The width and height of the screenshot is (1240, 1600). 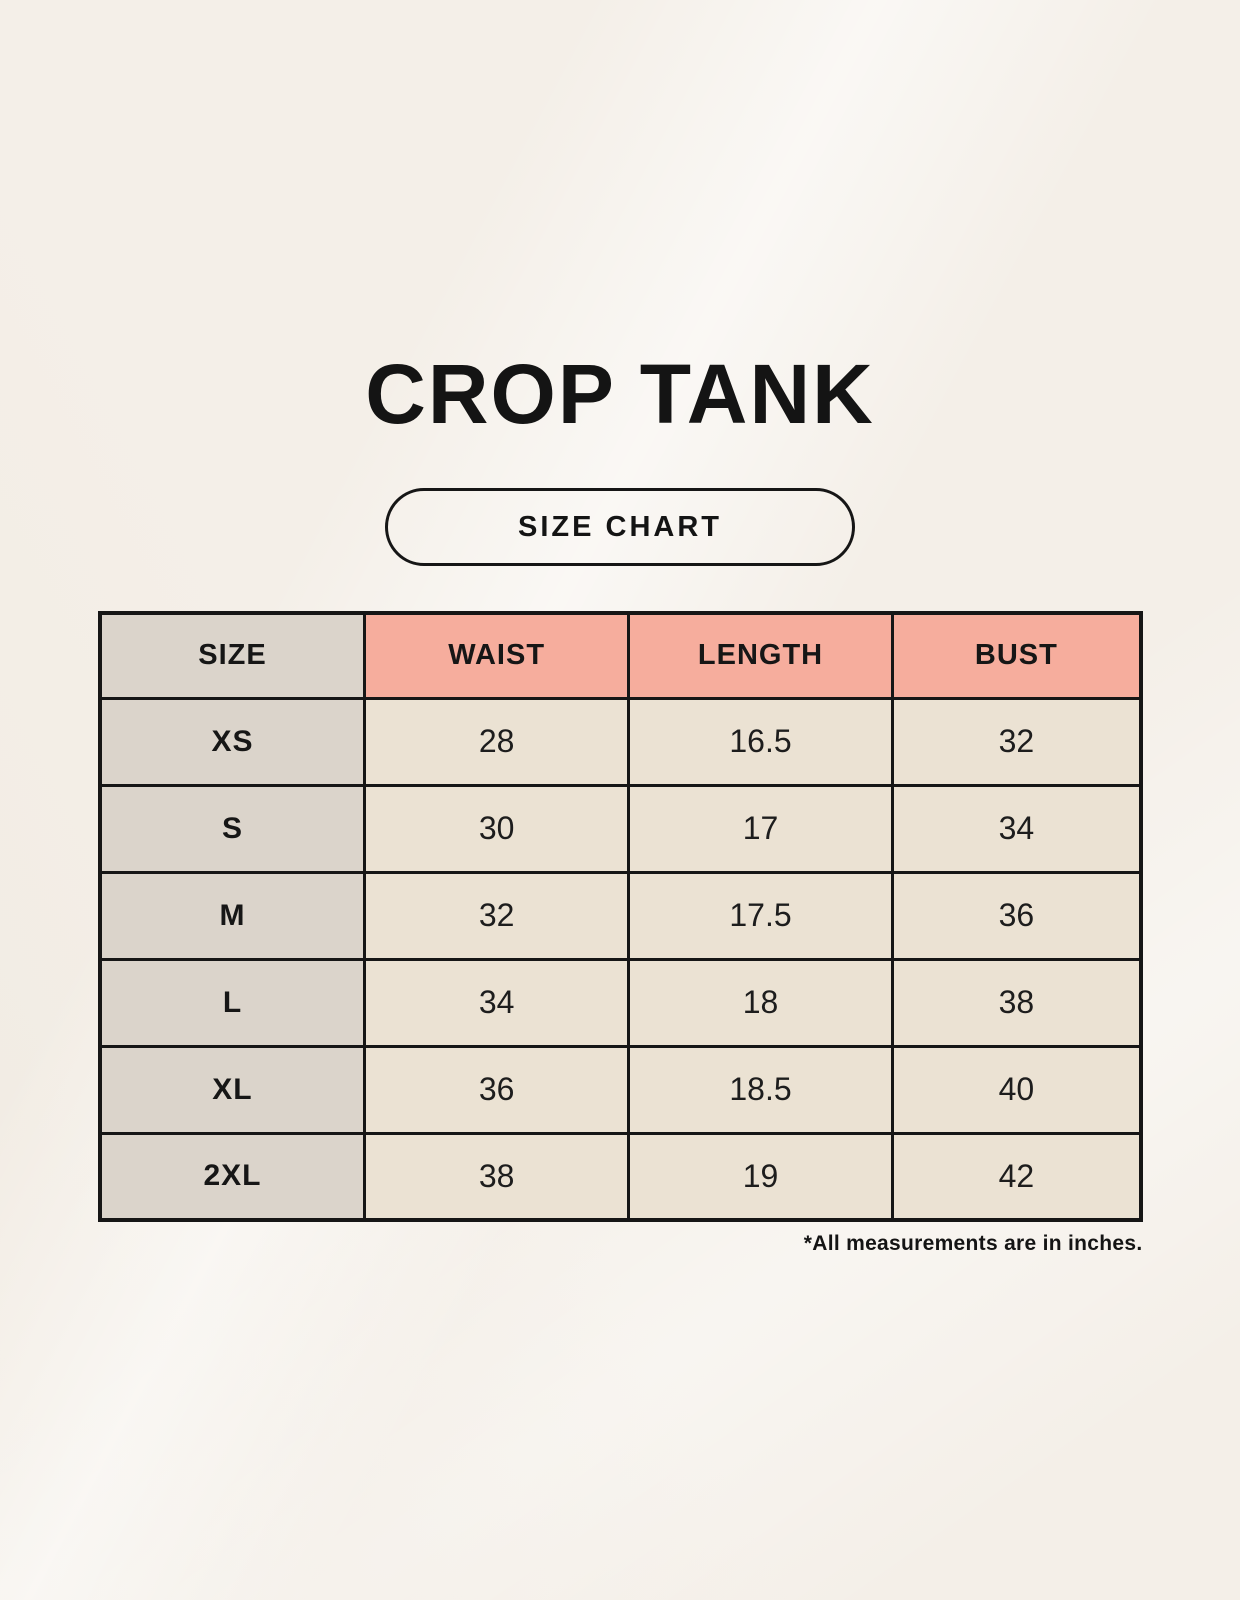 I want to click on table-row: XS 28 16.5 32, so click(x=619, y=741).